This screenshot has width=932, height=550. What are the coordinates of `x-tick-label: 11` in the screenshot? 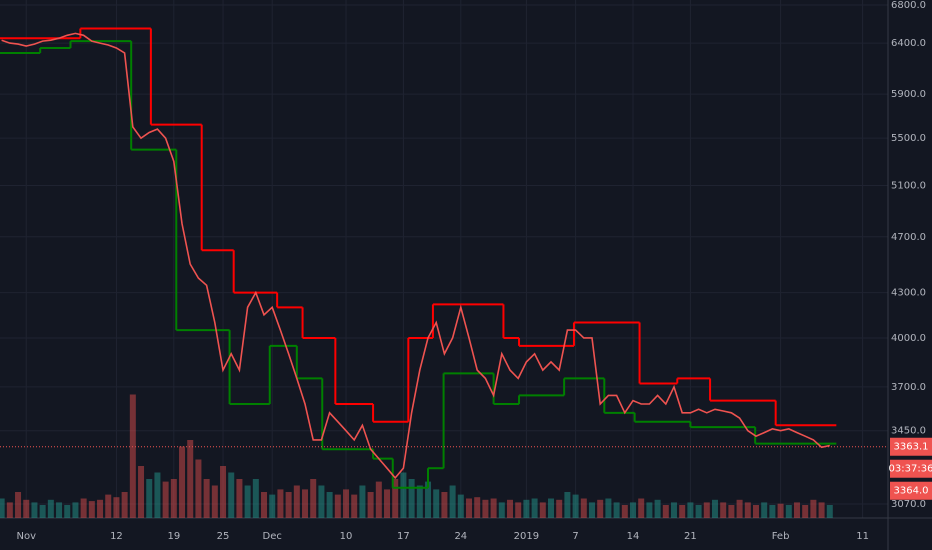 It's located at (862, 536).